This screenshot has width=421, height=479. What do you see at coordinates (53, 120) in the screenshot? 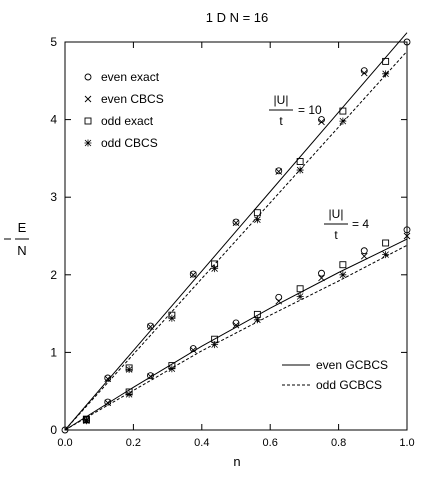
I see `y-tick-label: 4` at bounding box center [53, 120].